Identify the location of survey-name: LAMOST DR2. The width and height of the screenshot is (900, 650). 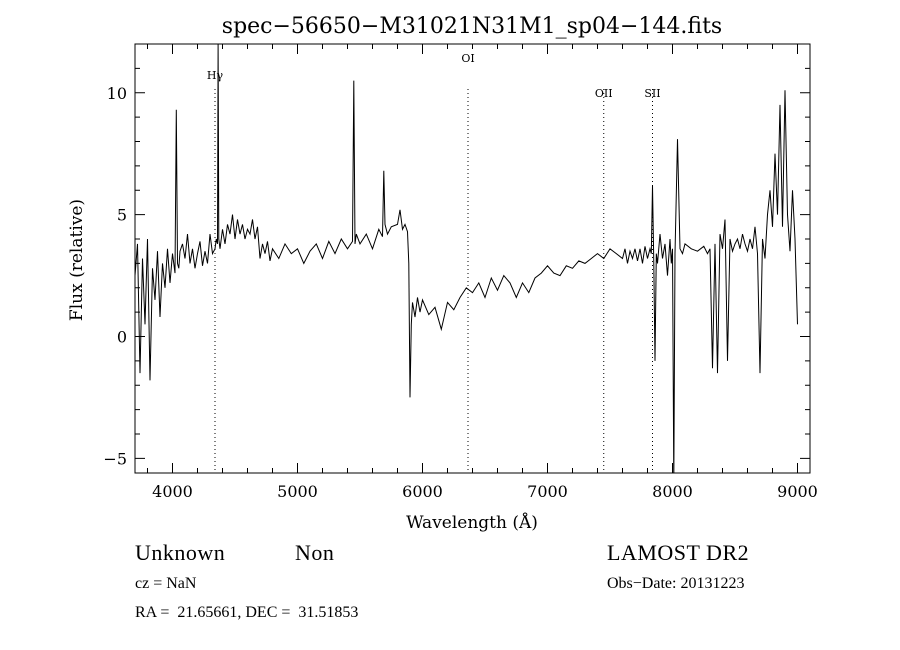
(678, 552).